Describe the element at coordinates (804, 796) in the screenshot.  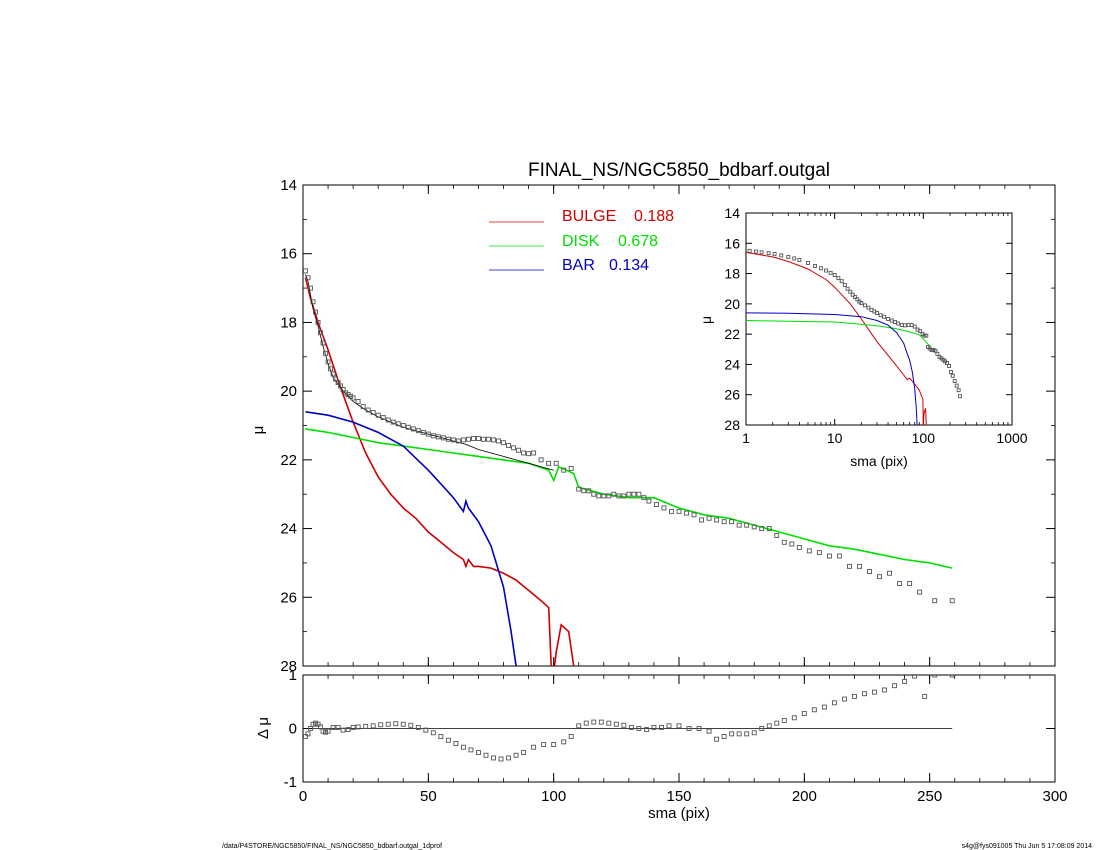
I see `residual-xtick-label: 200` at that location.